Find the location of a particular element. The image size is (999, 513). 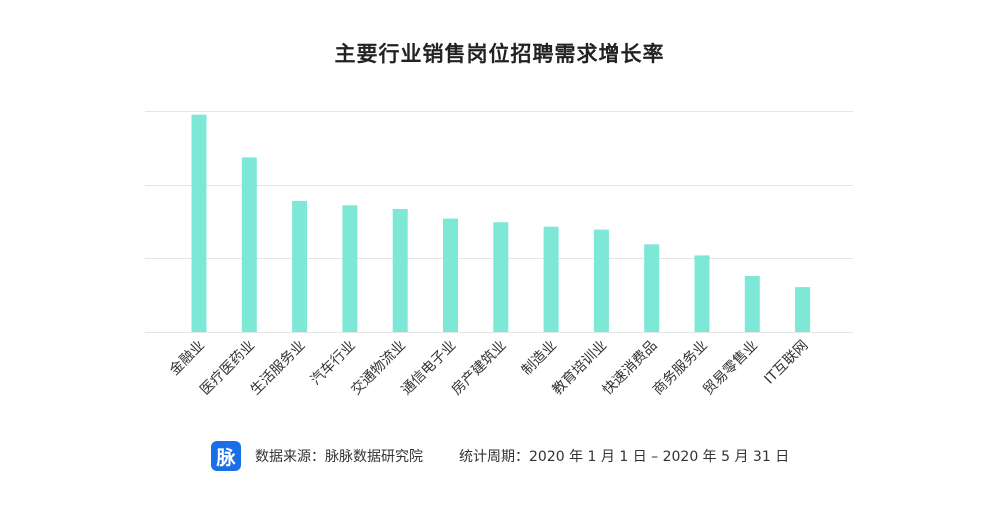

category-label: 生活服务业 is located at coordinates (278, 368).